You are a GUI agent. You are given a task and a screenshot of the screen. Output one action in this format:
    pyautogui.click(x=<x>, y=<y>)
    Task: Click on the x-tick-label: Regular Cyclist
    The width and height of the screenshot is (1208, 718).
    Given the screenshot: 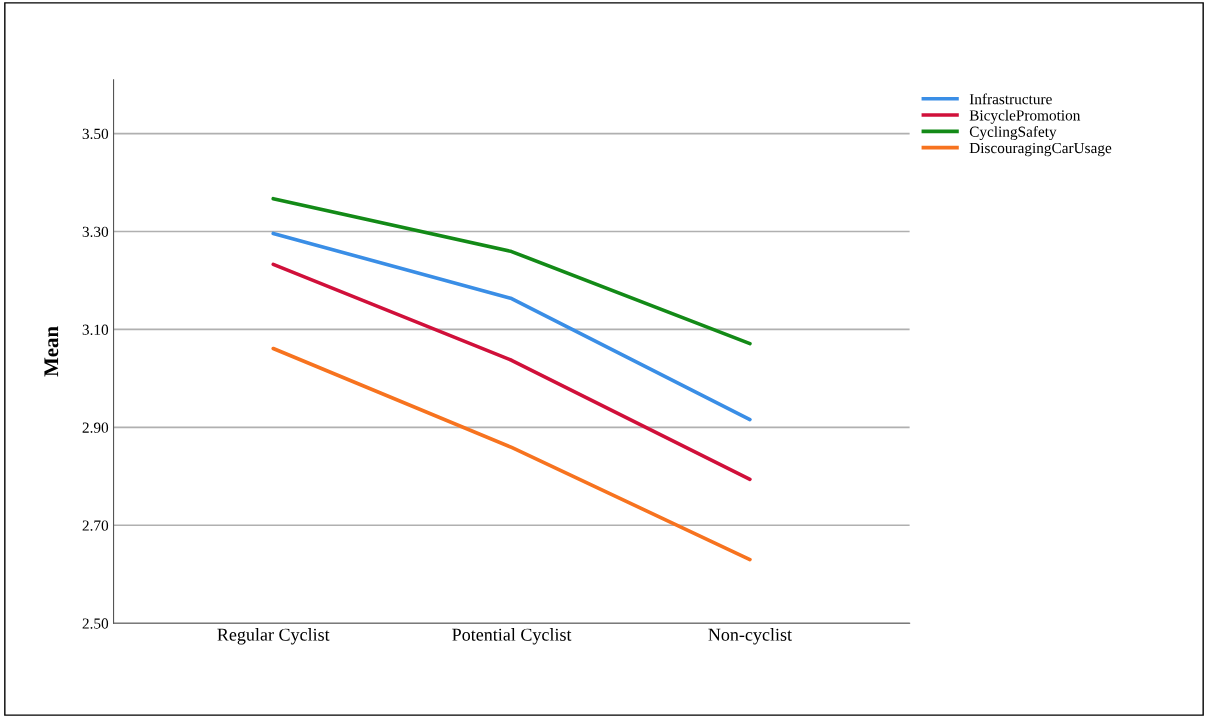 What is the action you would take?
    pyautogui.click(x=273, y=636)
    